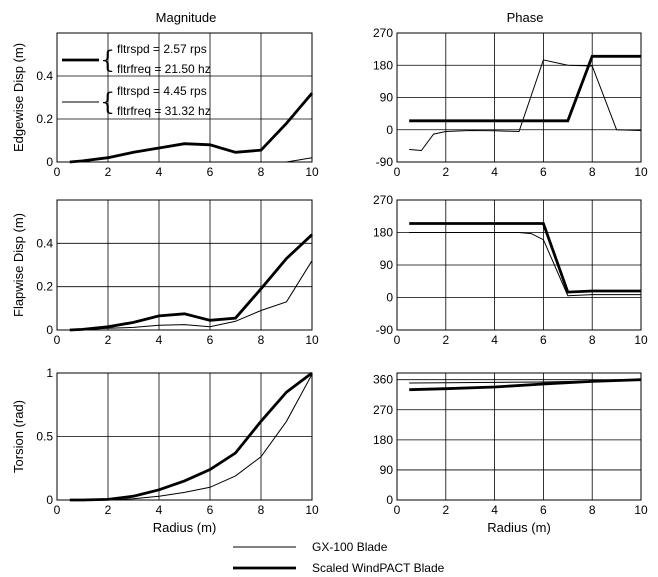  What do you see at coordinates (385, 162) in the screenshot?
I see `edgewise-phase-ytick-label: -90` at bounding box center [385, 162].